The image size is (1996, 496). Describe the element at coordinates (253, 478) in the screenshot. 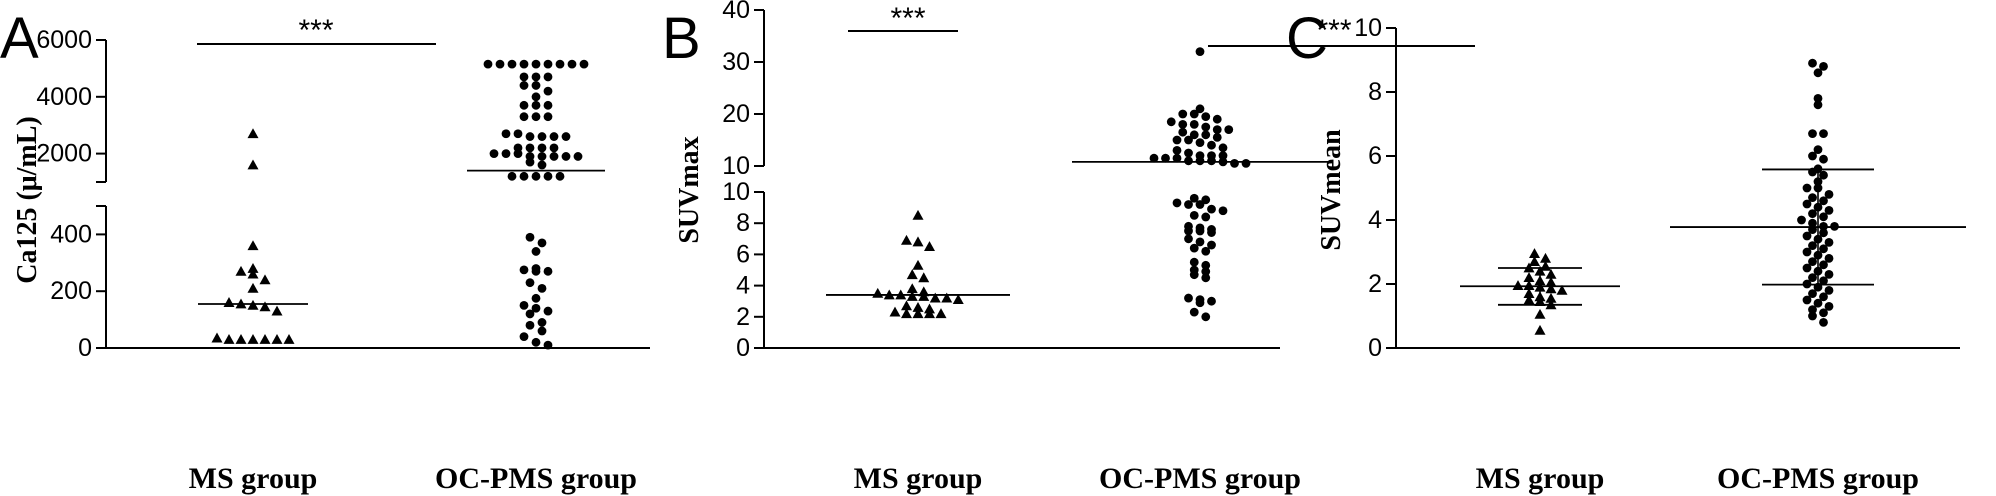

I see `panel-a-category-ms: MS group` at that location.